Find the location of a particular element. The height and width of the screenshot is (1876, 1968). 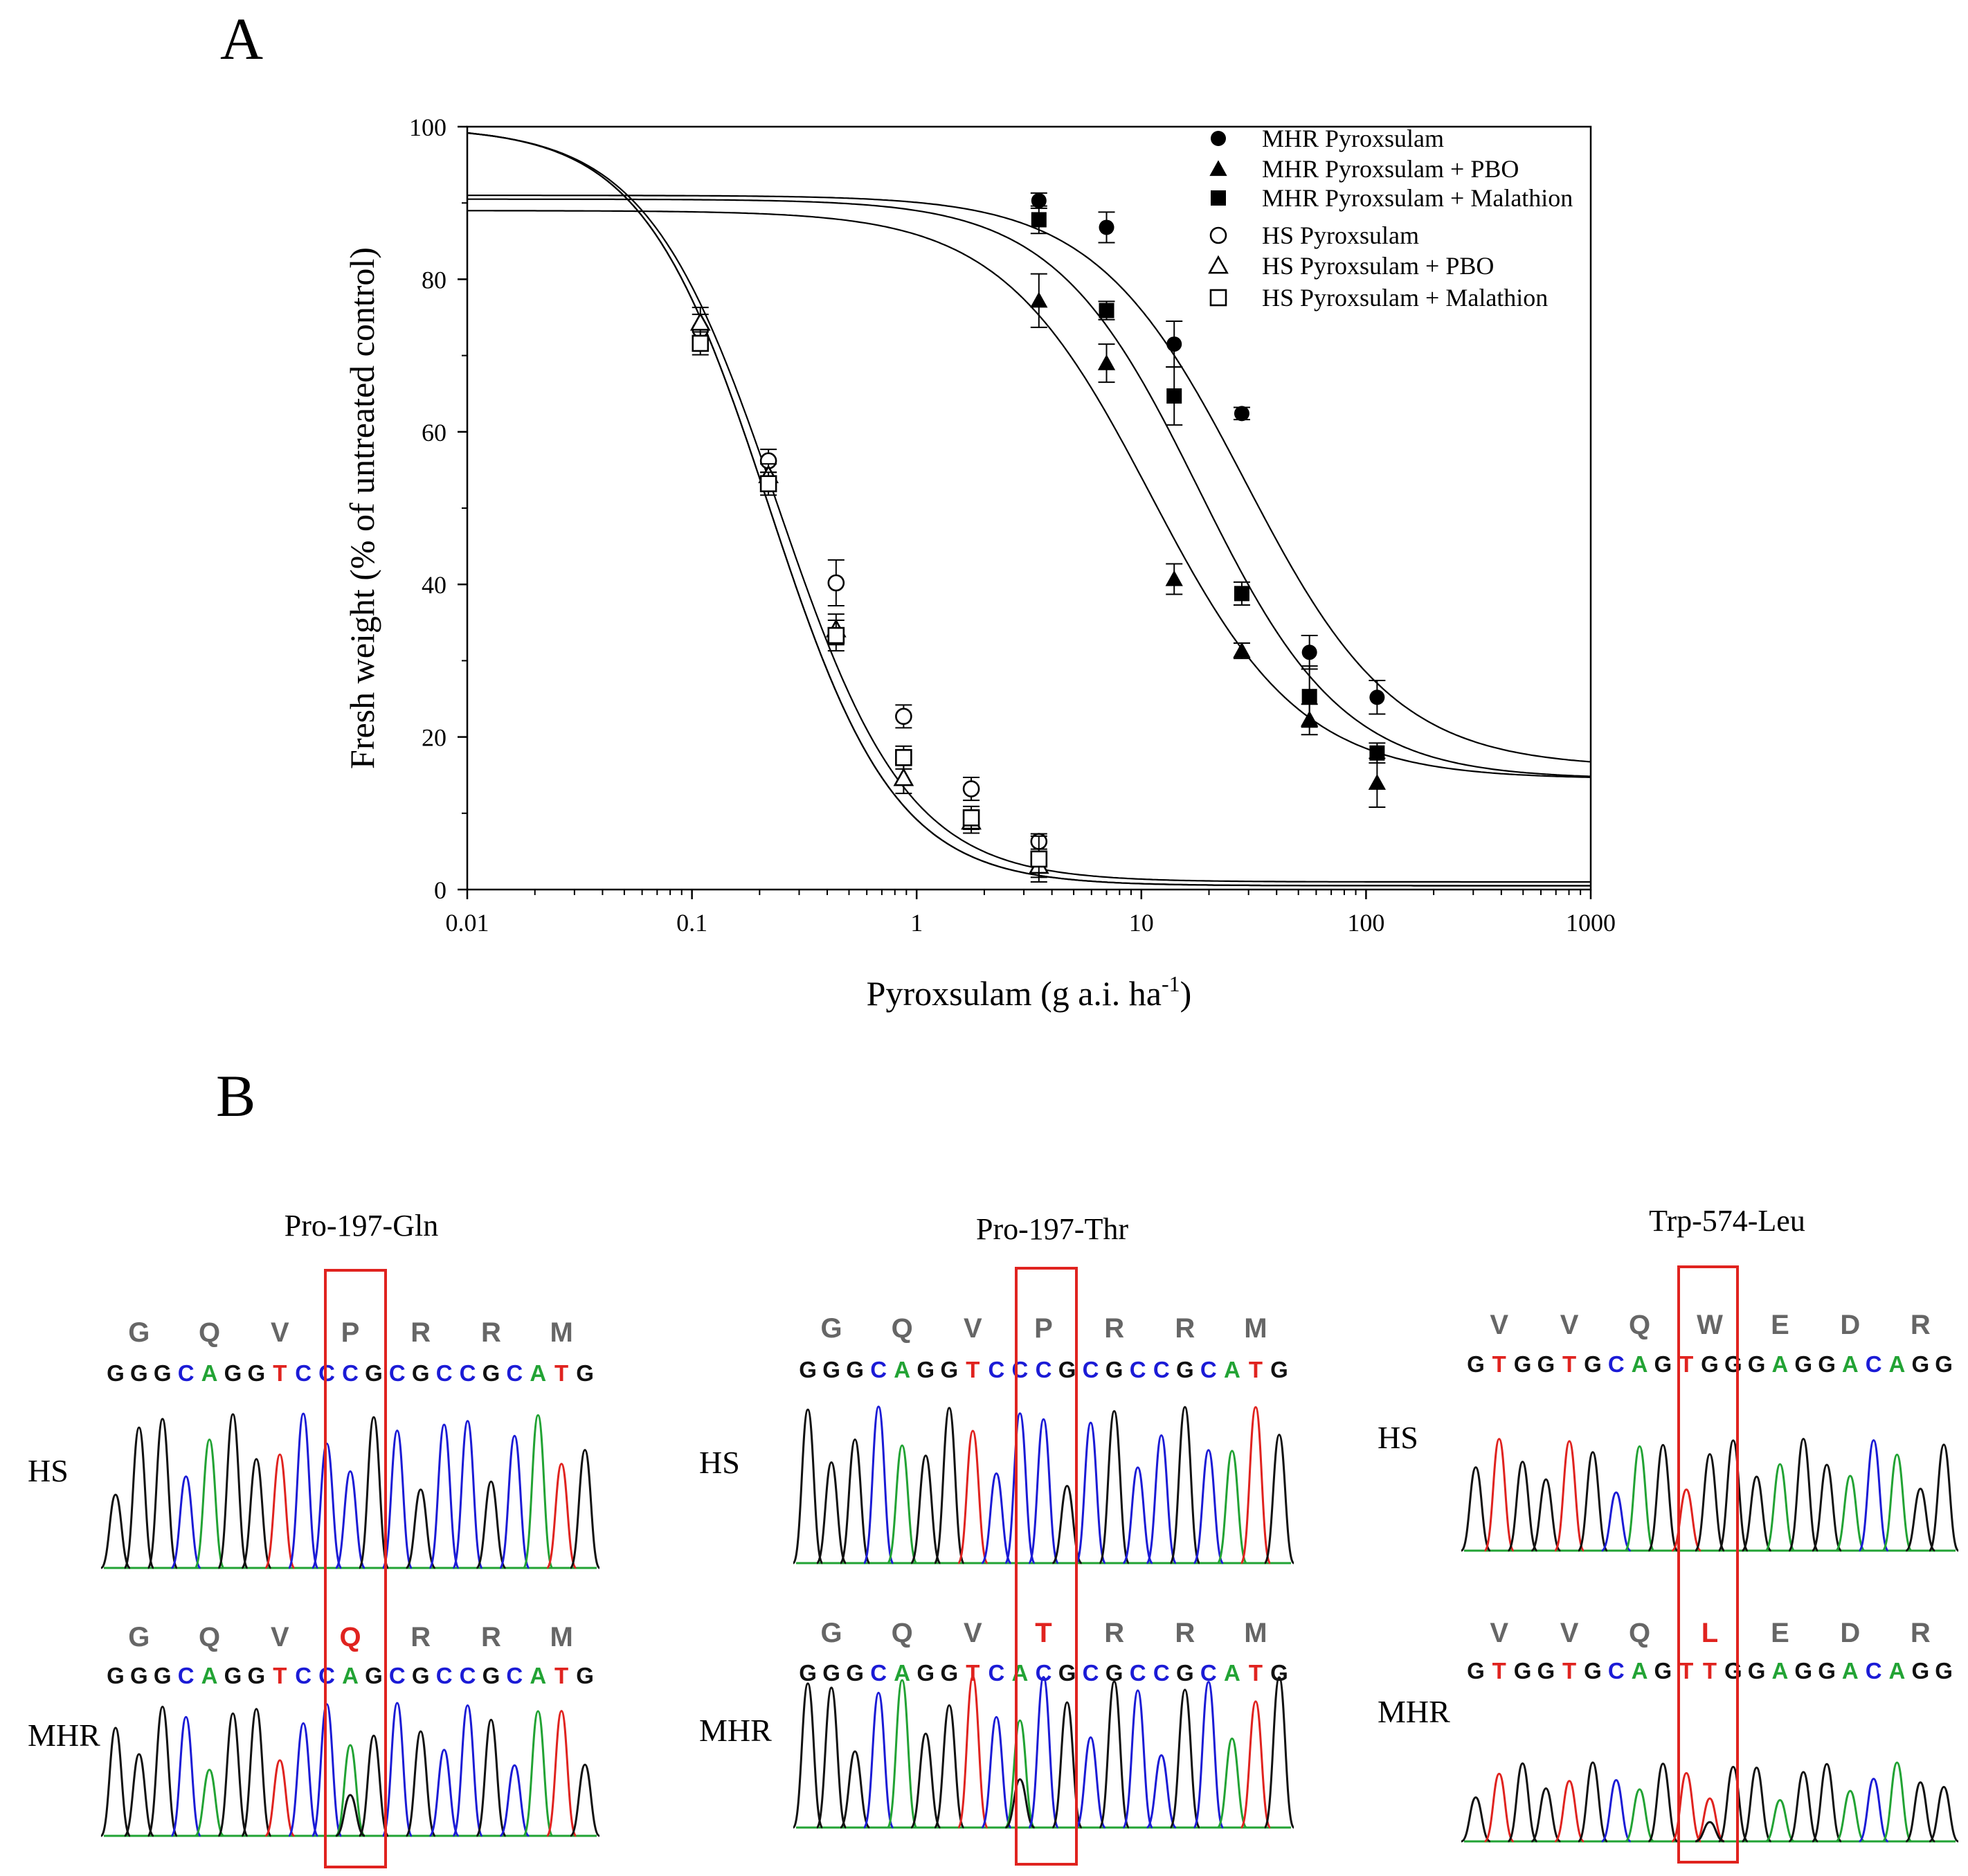

x-tick-label: 0.1 is located at coordinates (691, 923).